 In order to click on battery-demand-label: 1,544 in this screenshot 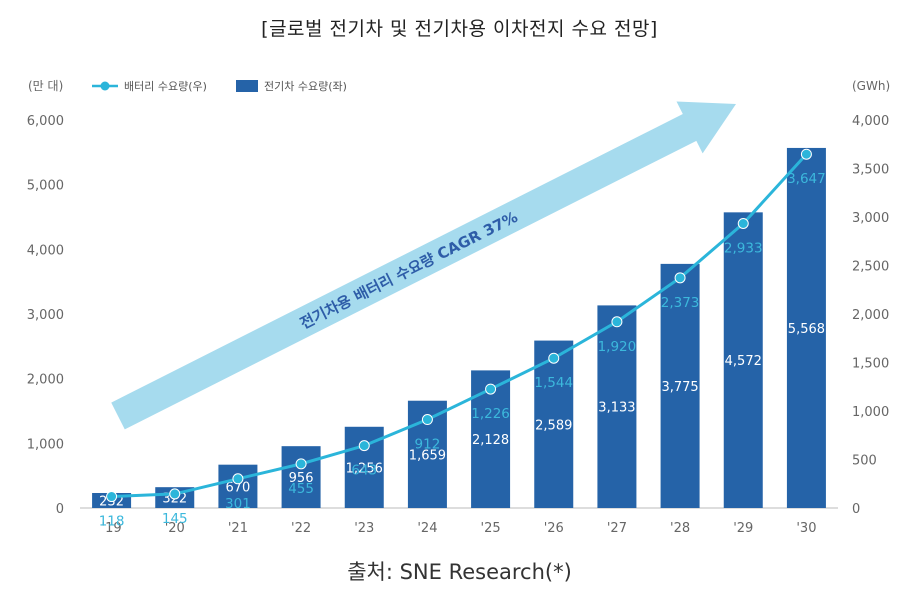, I will do `click(553, 383)`.